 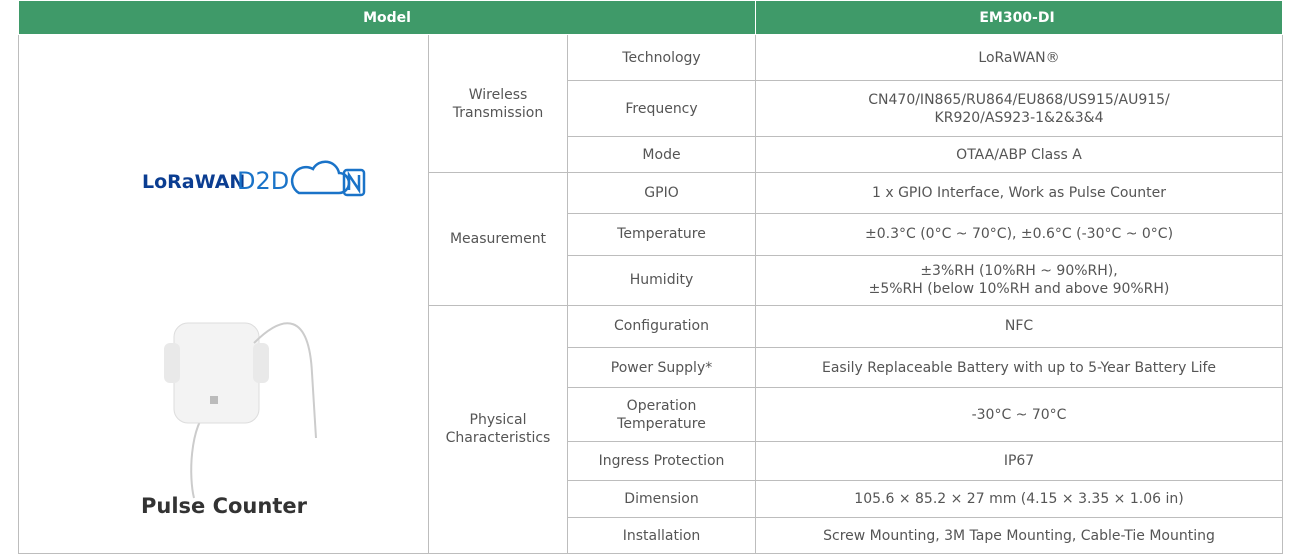 I want to click on feature-cell: Frequency, so click(x=661, y=108).